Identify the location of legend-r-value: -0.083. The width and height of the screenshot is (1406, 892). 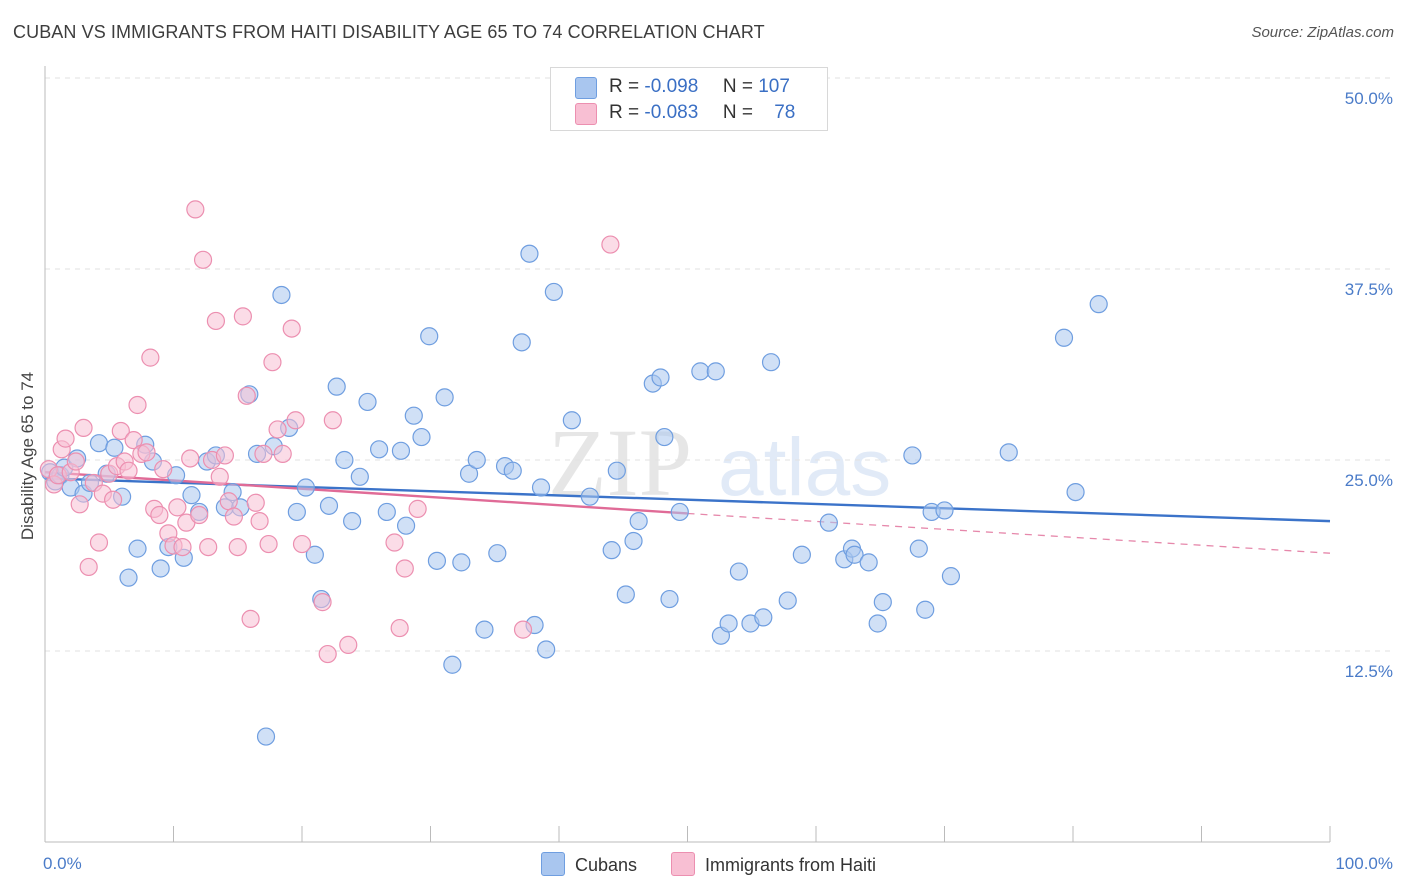
(671, 112).